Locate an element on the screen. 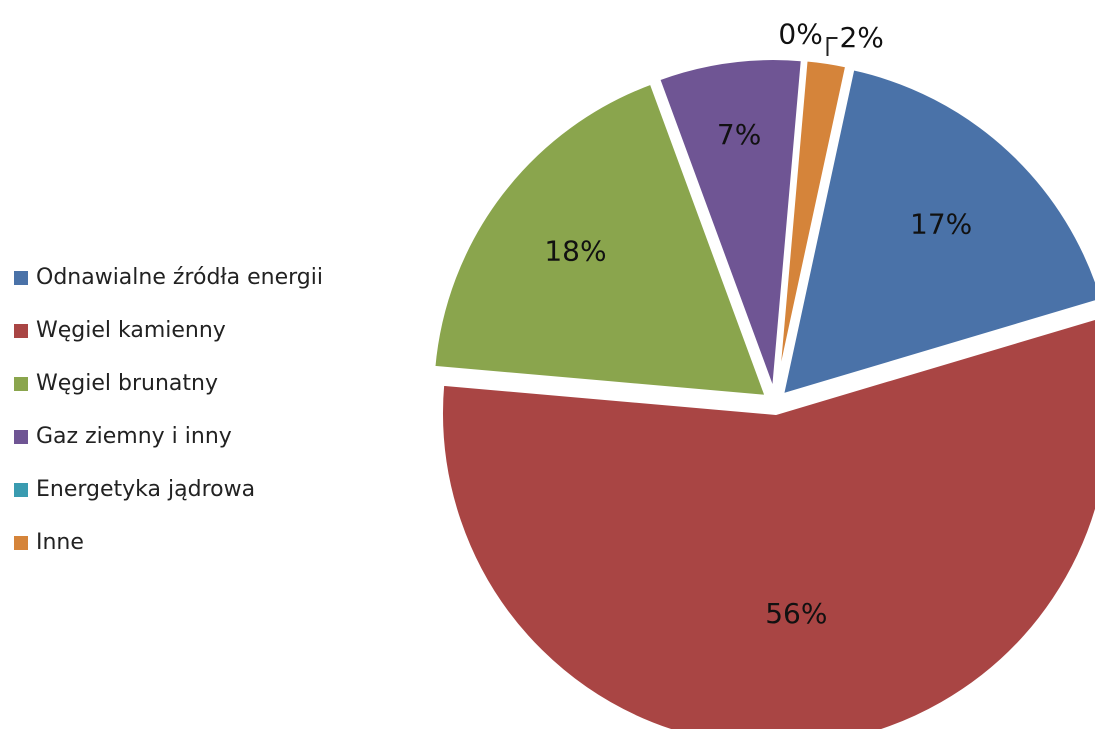 The height and width of the screenshot is (729, 1095). data-label: 17% is located at coordinates (941, 224).